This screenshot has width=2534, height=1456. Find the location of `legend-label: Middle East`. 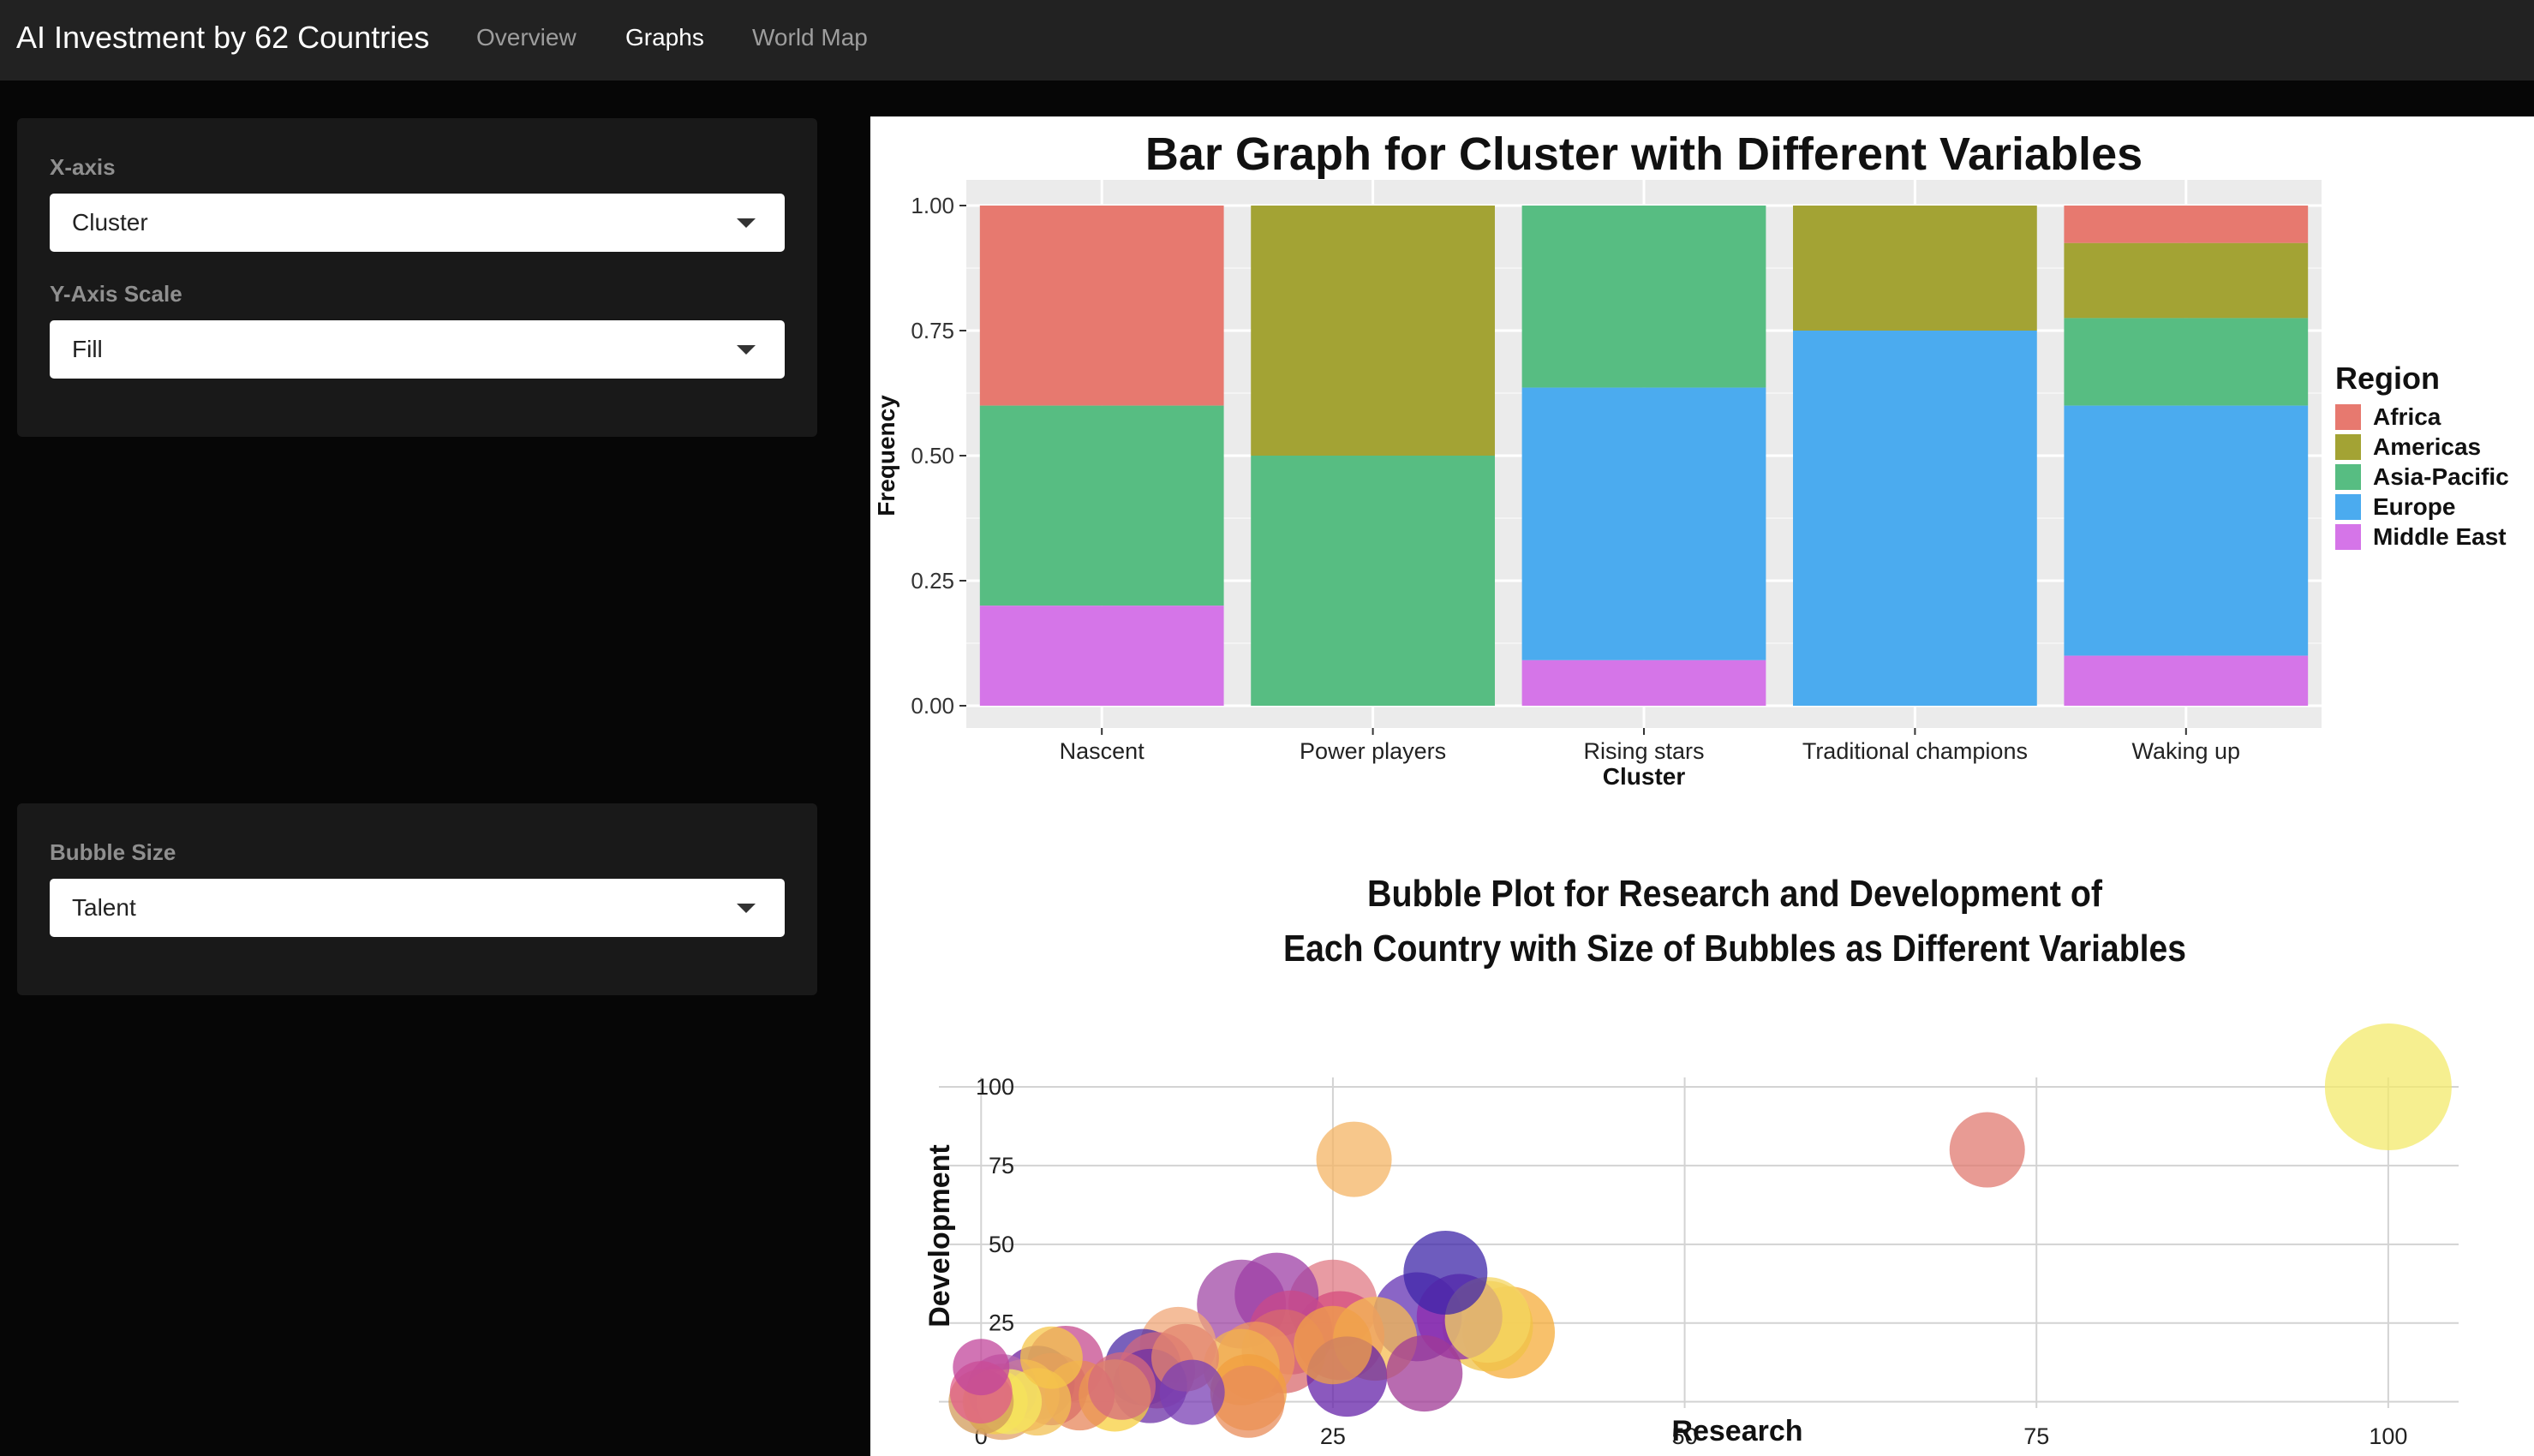

legend-label: Middle East is located at coordinates (2440, 537).